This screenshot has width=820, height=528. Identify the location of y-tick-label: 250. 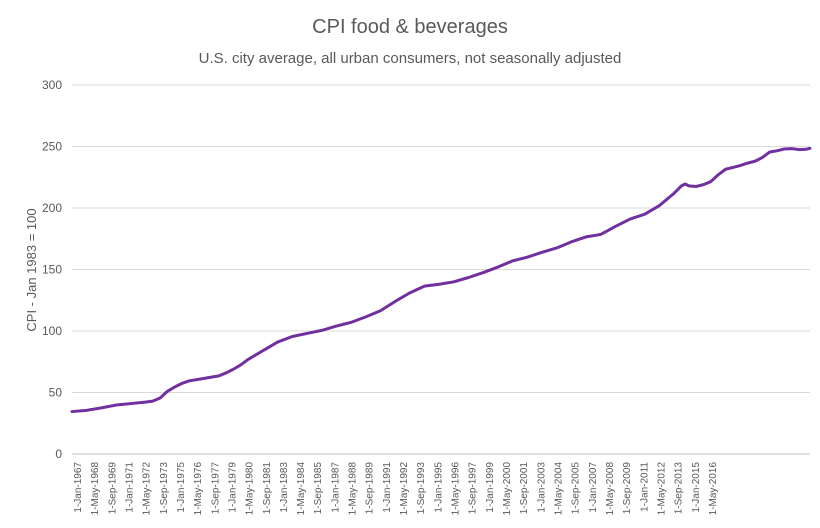
(52, 147).